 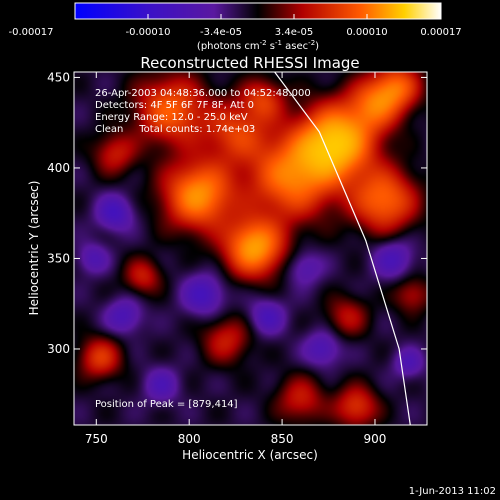 I want to click on x-tick-label: 800, so click(x=189, y=439).